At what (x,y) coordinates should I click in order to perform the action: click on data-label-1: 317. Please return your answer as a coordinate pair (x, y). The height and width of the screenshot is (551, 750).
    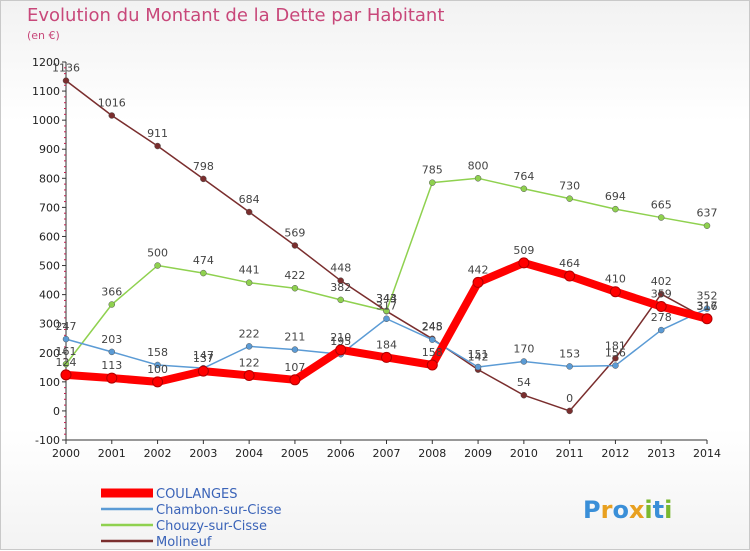
    Looking at the image, I should click on (386, 306).